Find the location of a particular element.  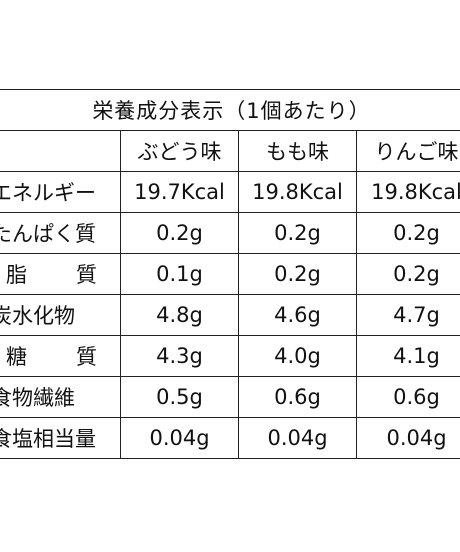

table-row: 炭水化物 4.8g 4.6g 4.7g is located at coordinates (230, 315).